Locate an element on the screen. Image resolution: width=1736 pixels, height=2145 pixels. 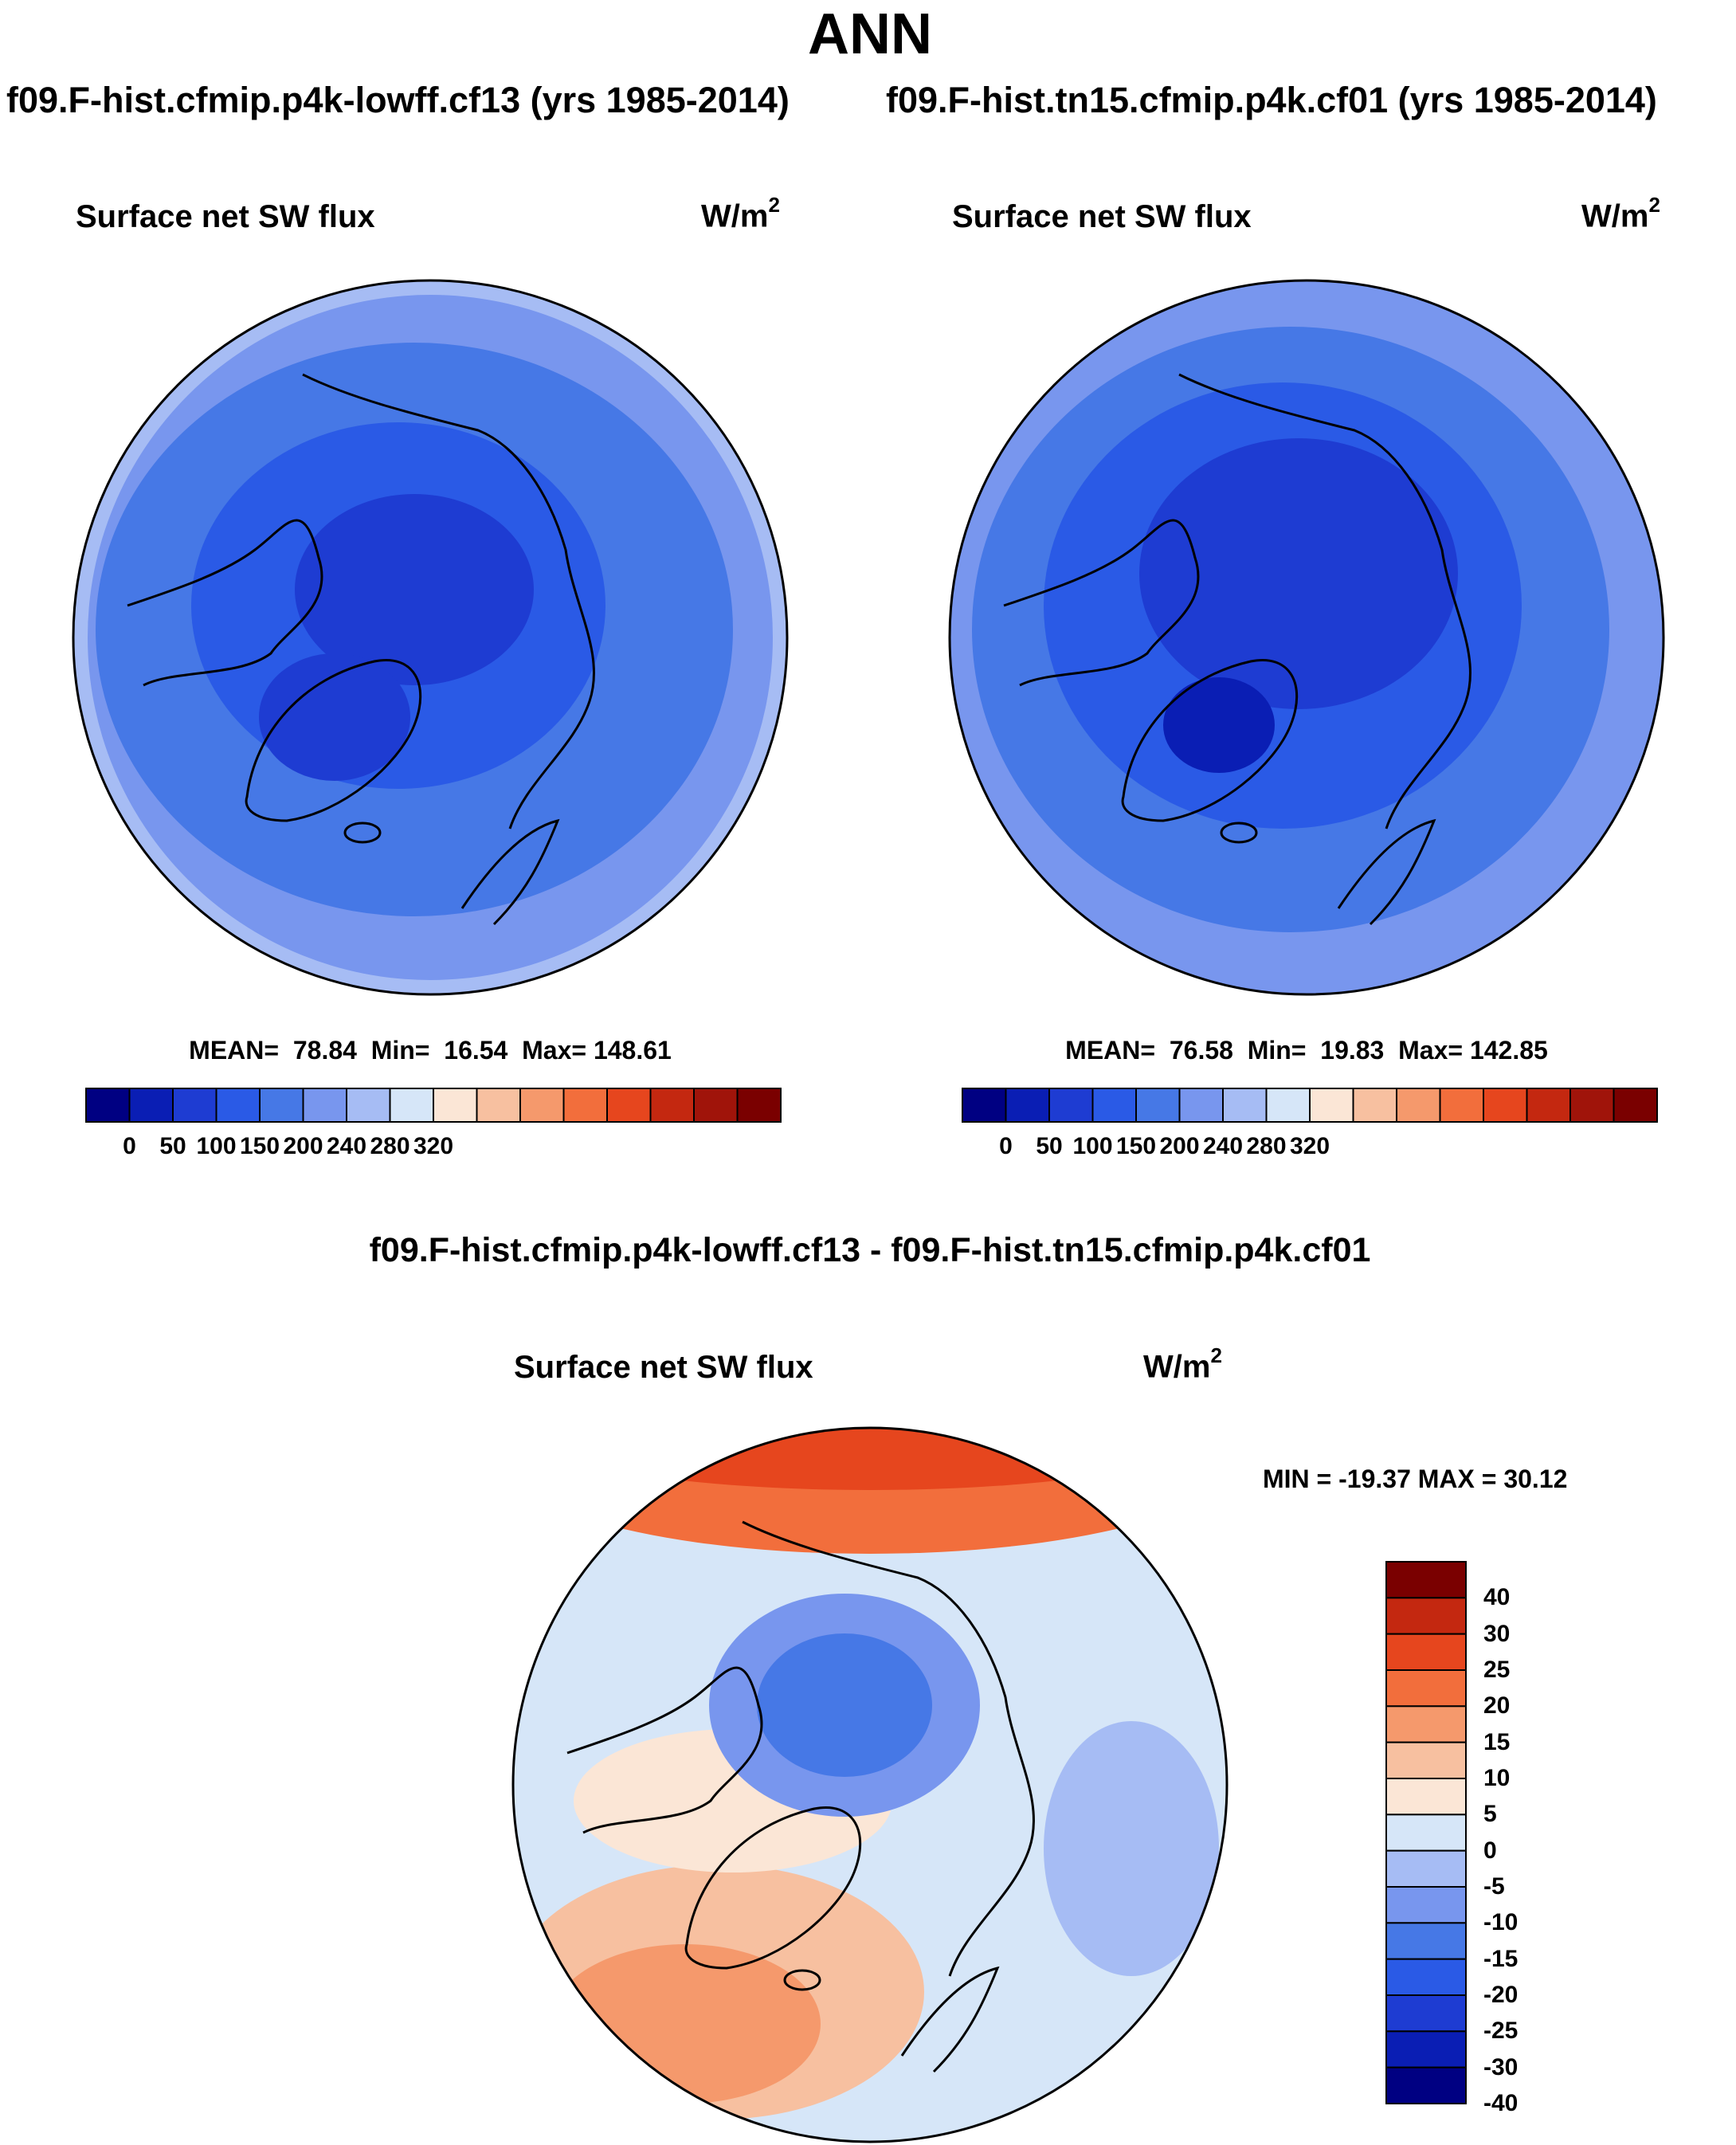
colorbar-tick-label: -40 is located at coordinates (1501, 2103).